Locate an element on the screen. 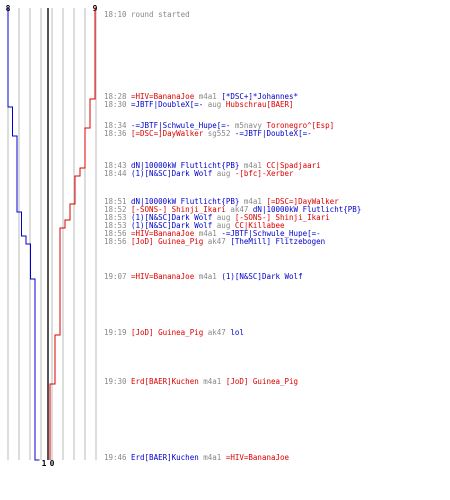 The height and width of the screenshot is (500, 450). player-name: -=JBTF|Schwule_Hupe[=- is located at coordinates (180, 125).